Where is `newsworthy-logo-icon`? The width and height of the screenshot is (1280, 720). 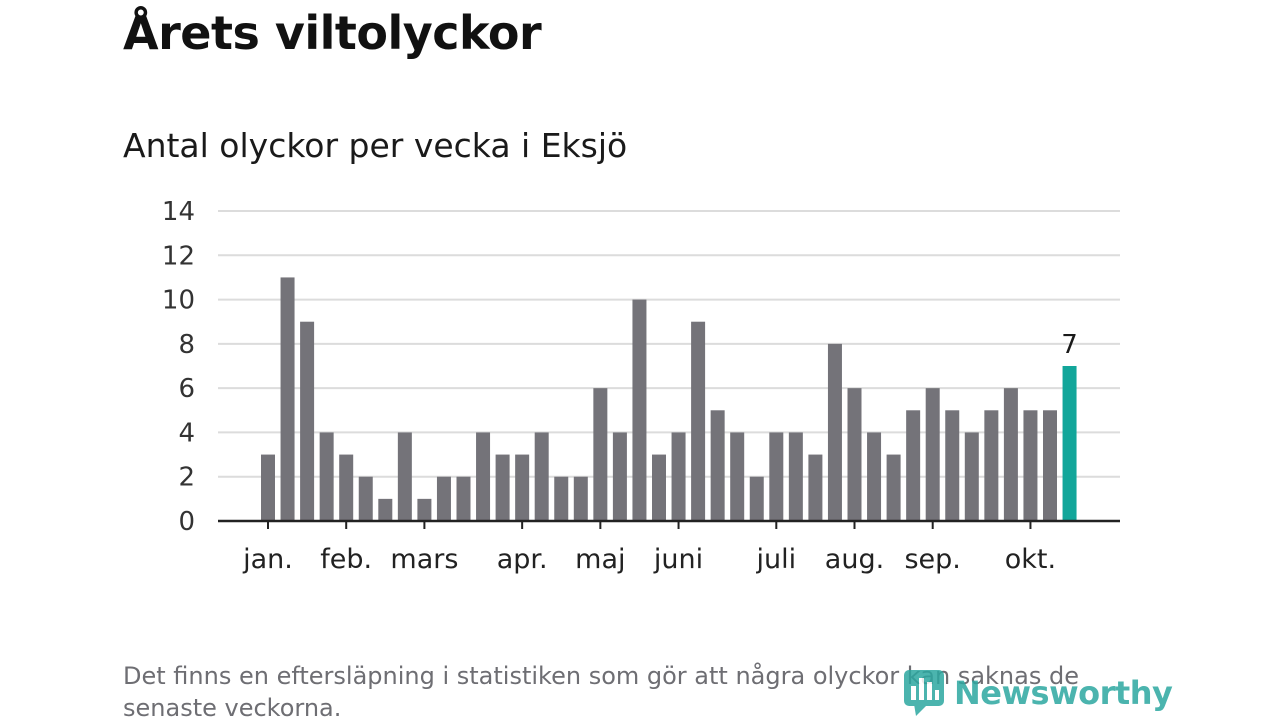
newsworthy-logo-icon is located at coordinates (924, 693).